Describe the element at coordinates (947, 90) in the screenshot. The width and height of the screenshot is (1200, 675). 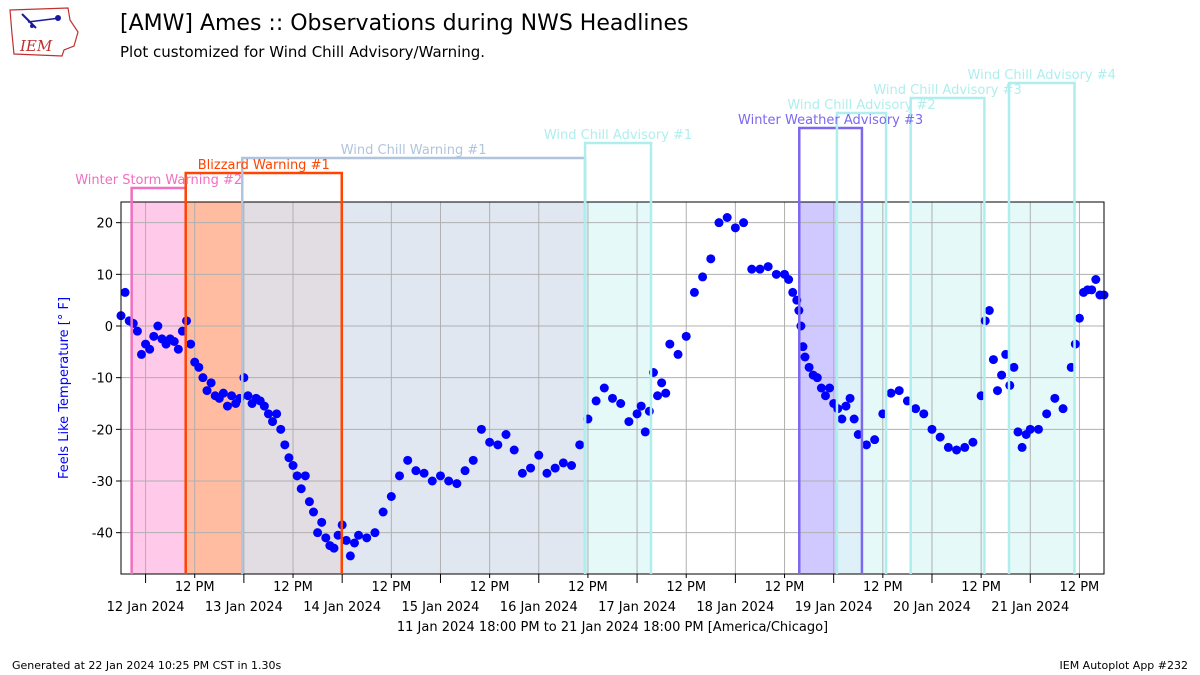
I see `headline-label: Wind Chill Advisory #3` at that location.